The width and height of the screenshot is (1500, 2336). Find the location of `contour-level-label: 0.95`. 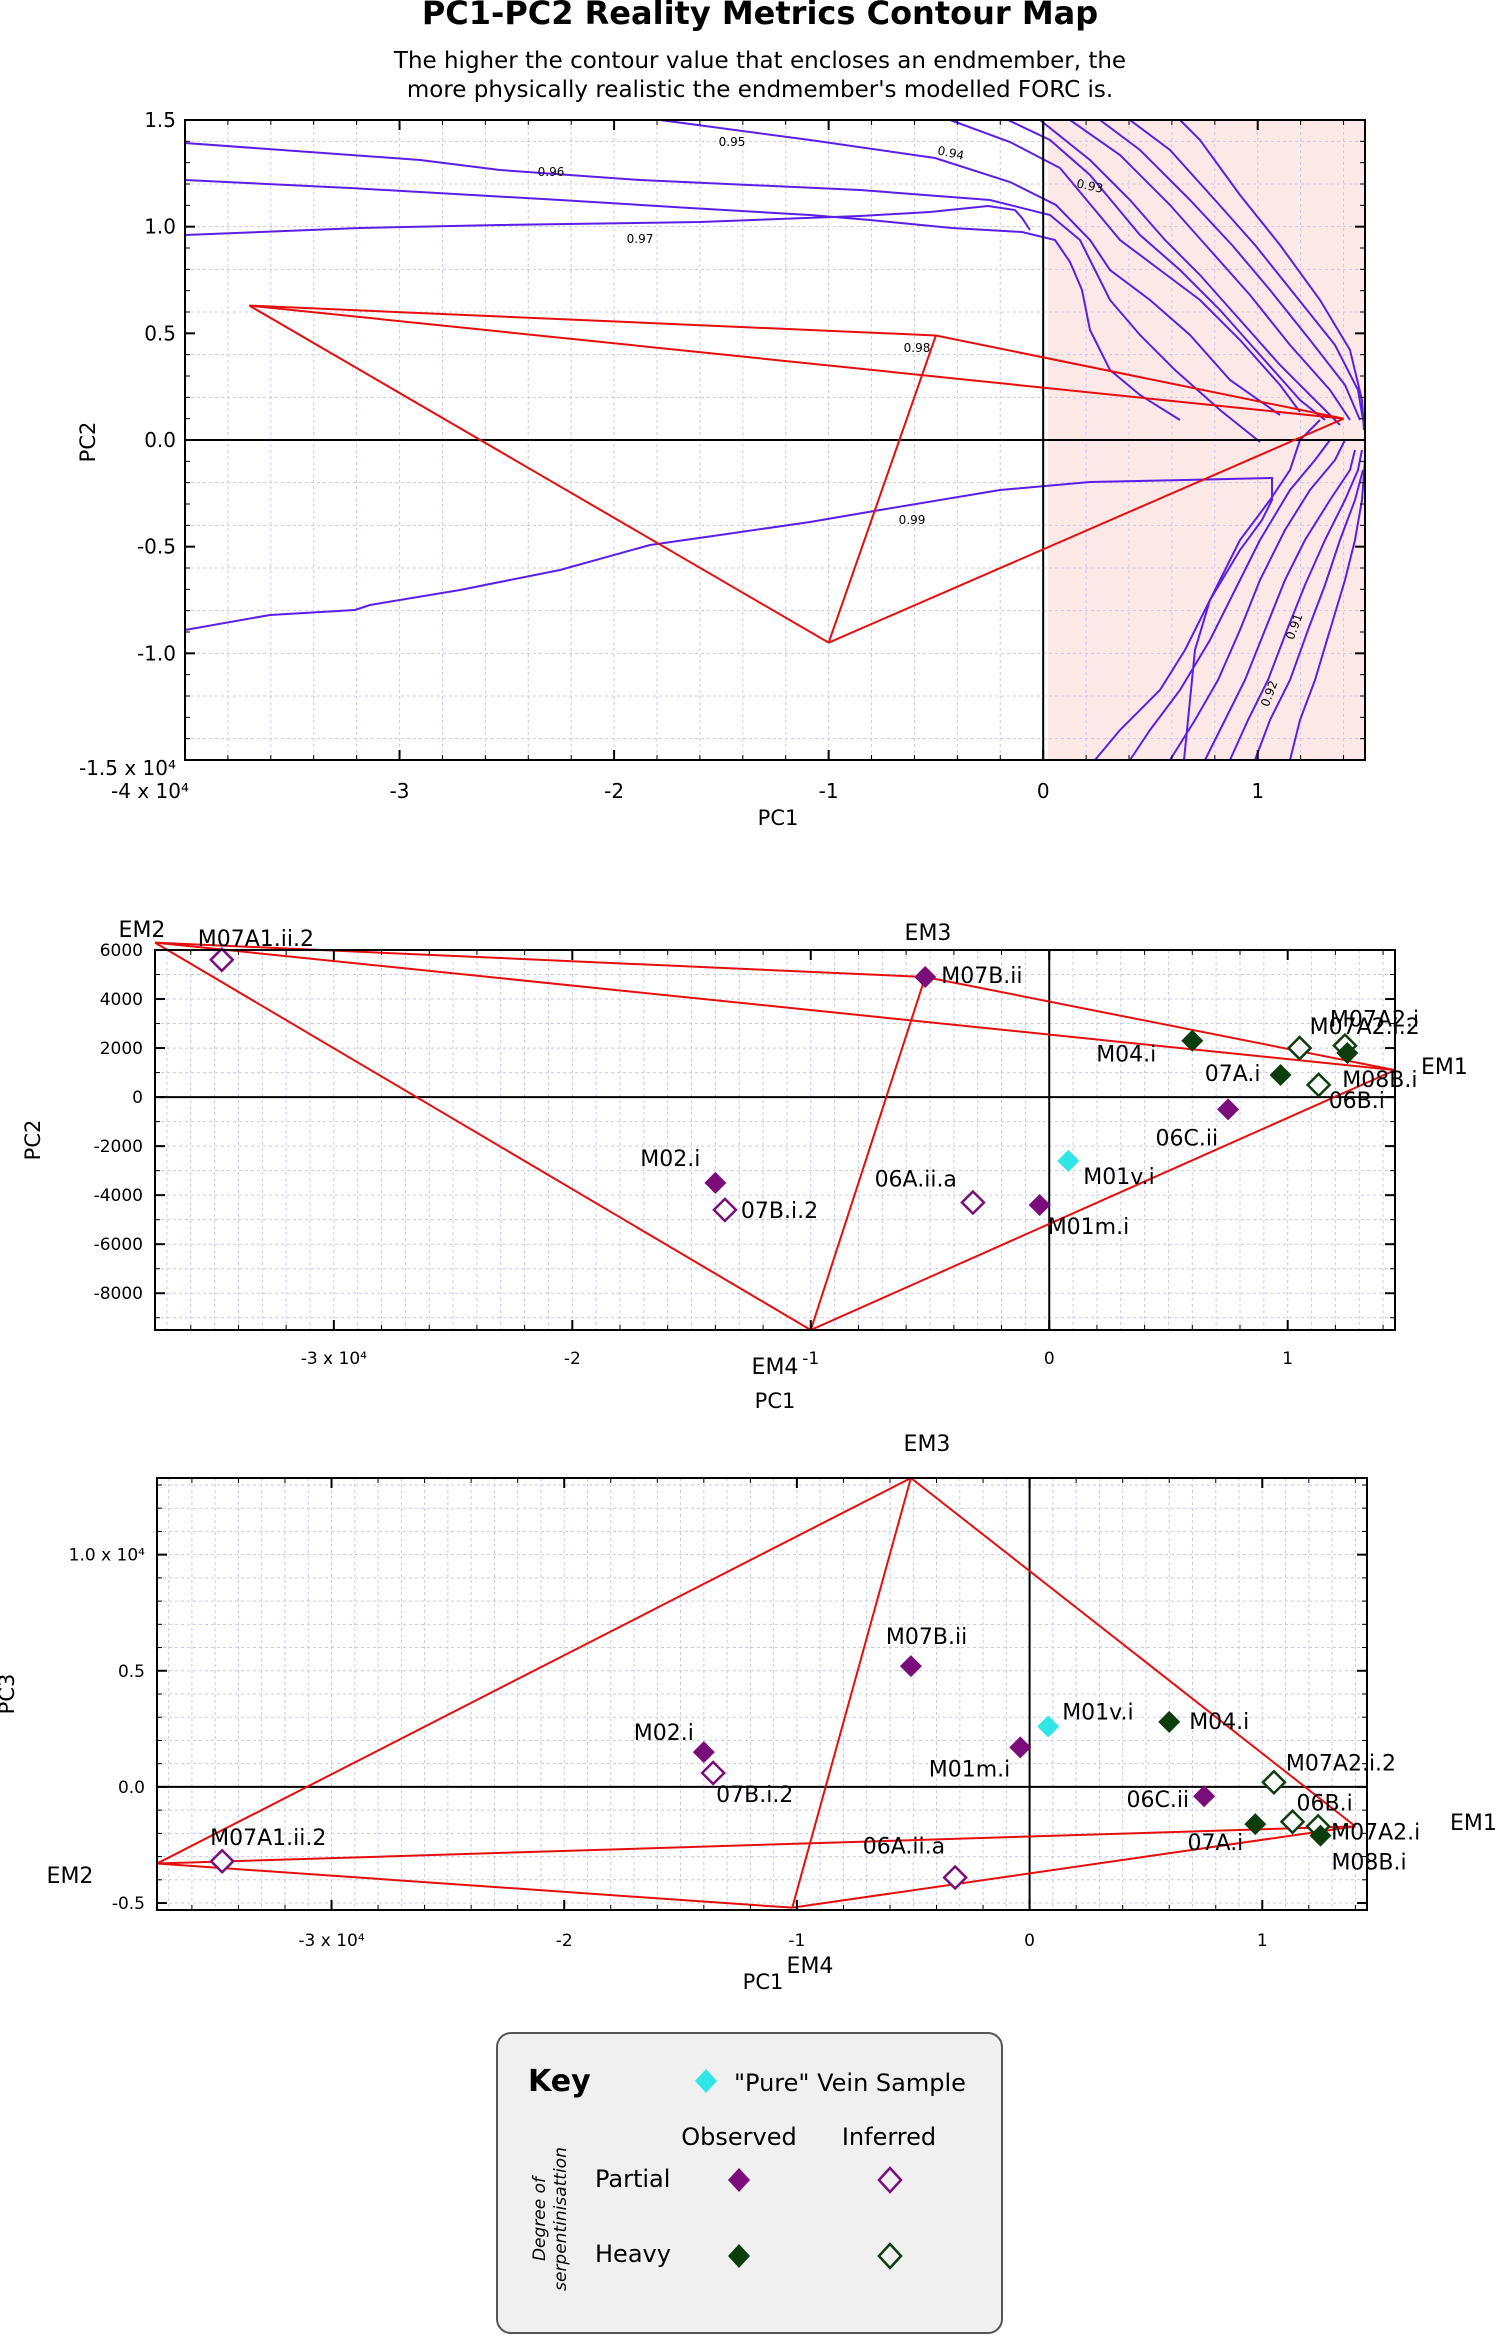

contour-level-label: 0.95 is located at coordinates (732, 142).